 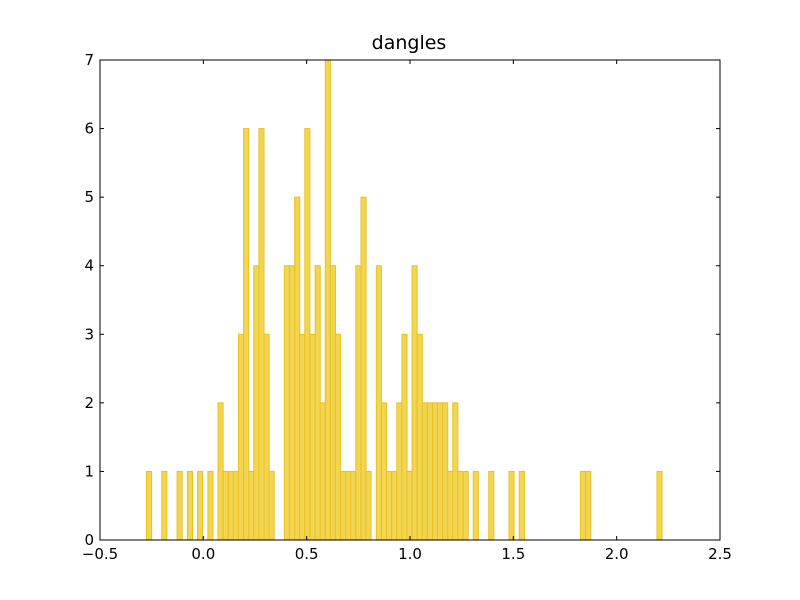 What do you see at coordinates (307, 554) in the screenshot?
I see `x-tick-label: 0.5` at bounding box center [307, 554].